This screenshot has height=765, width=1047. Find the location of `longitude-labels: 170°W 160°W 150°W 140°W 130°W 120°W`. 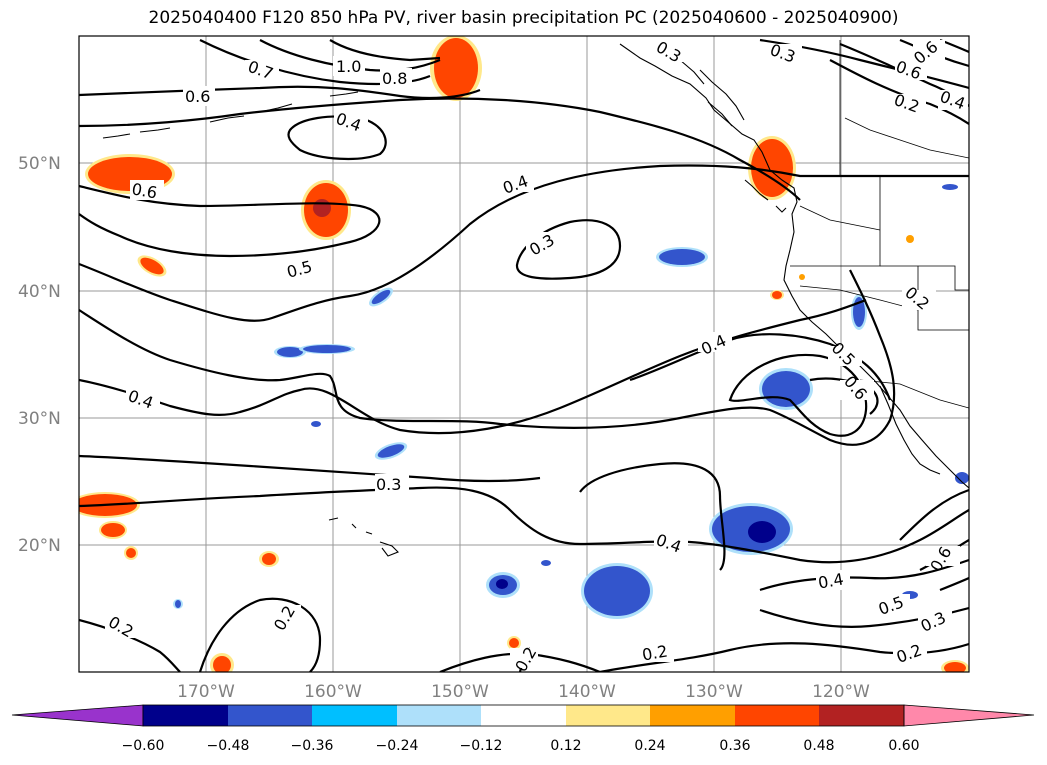

longitude-labels: 170°W 160°W 150°W 140°W 130°W 120°W is located at coordinates (523, 692).